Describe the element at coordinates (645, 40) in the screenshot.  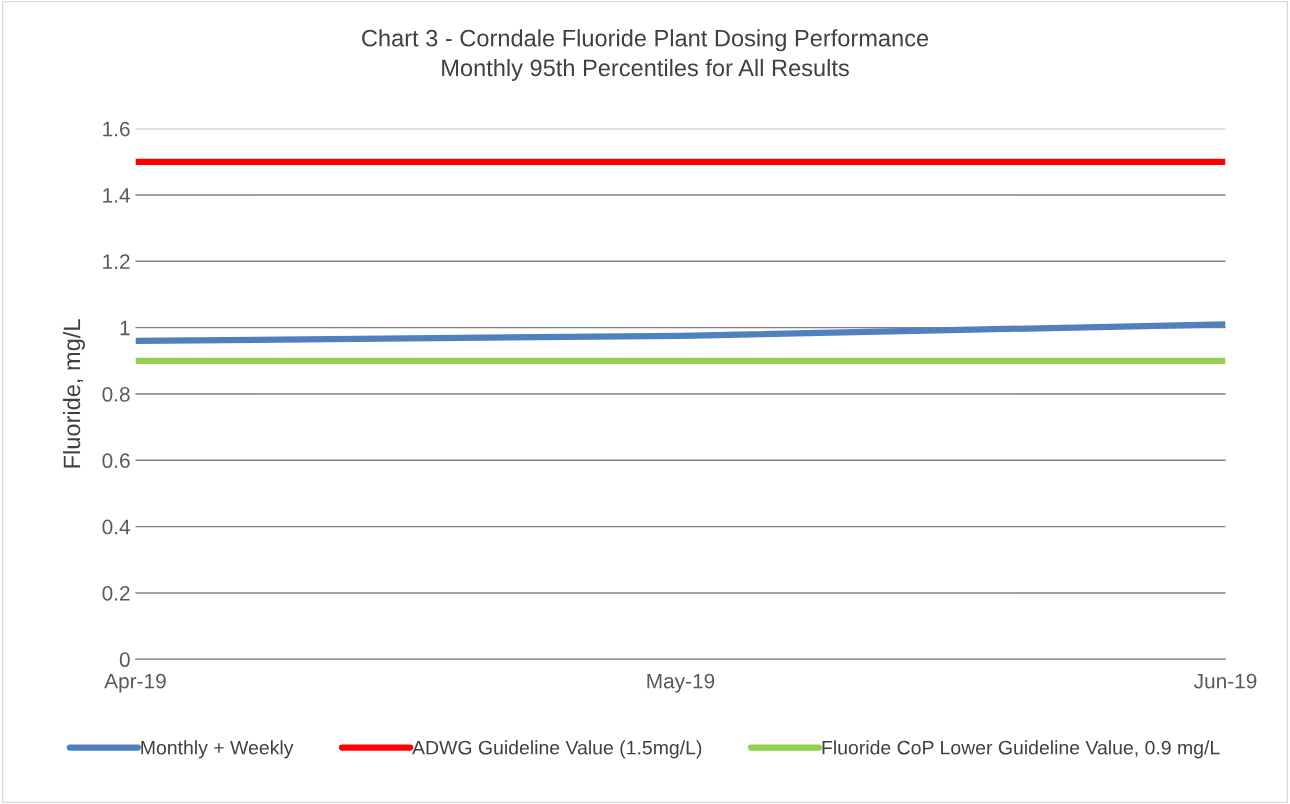
I see `chart-title: Chart 3 - Corndale Fluoride Plant Dosing Performance` at that location.